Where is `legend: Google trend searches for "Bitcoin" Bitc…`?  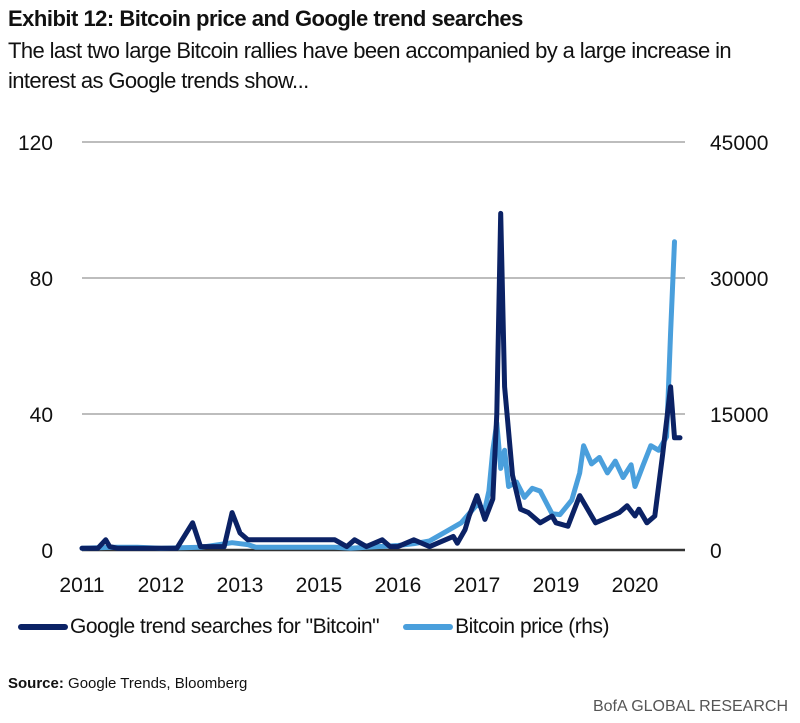
legend: Google trend searches for "Bitcoin" Bitc… is located at coordinates (325, 627).